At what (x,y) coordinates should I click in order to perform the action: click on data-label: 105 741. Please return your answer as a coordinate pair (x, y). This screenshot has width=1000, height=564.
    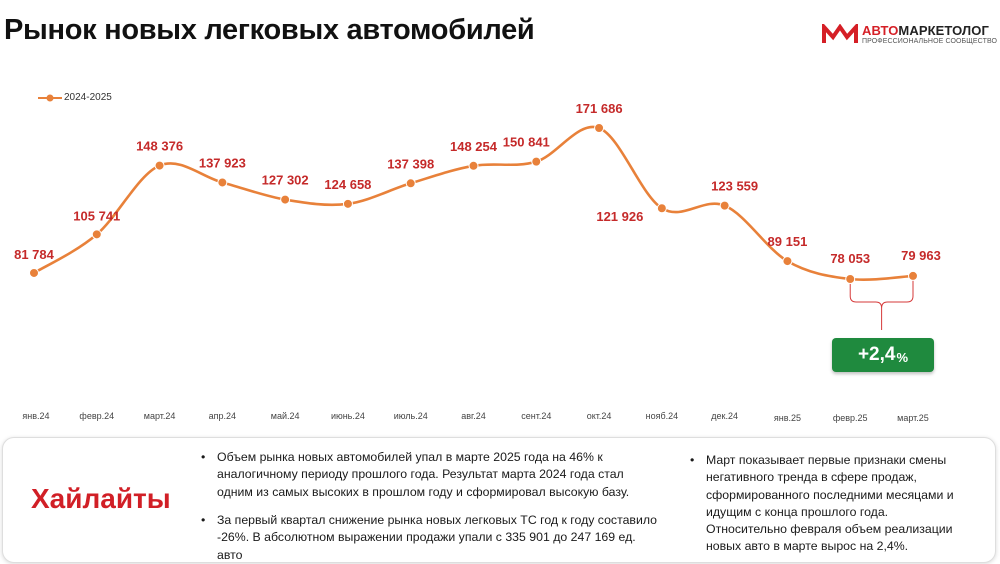
    Looking at the image, I should click on (96, 215).